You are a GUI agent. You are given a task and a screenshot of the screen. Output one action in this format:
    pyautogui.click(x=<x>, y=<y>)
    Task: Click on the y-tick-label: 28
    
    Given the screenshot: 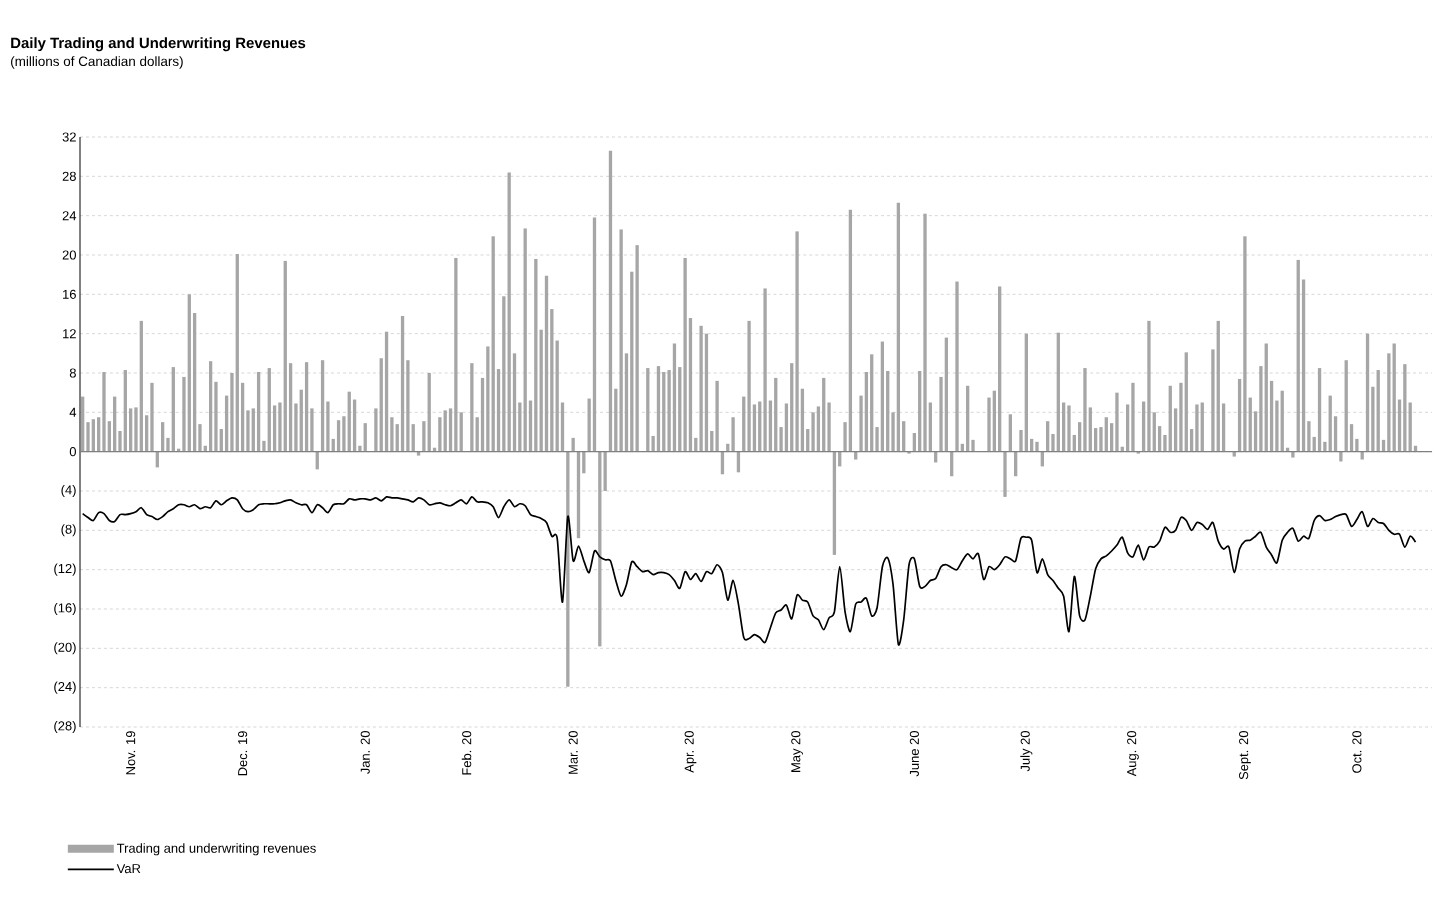 What is the action you would take?
    pyautogui.click(x=69, y=176)
    